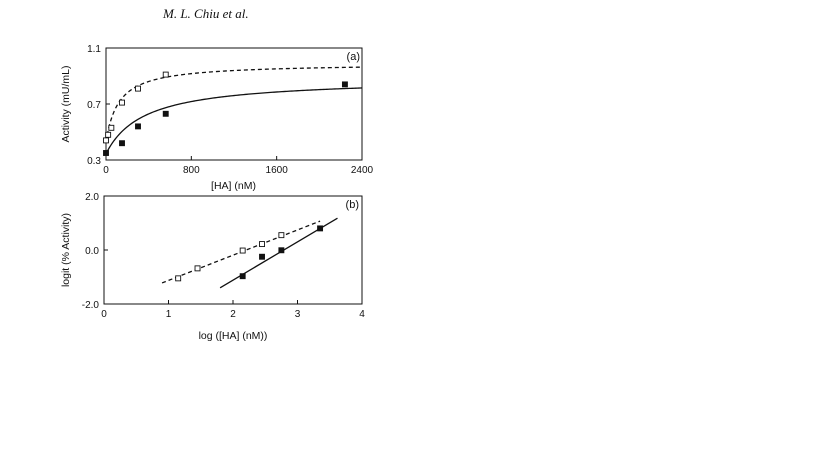 This screenshot has width=819, height=460. Describe the element at coordinates (94, 49) in the screenshot. I see `chart-a-ytick-label: 1.1` at that location.